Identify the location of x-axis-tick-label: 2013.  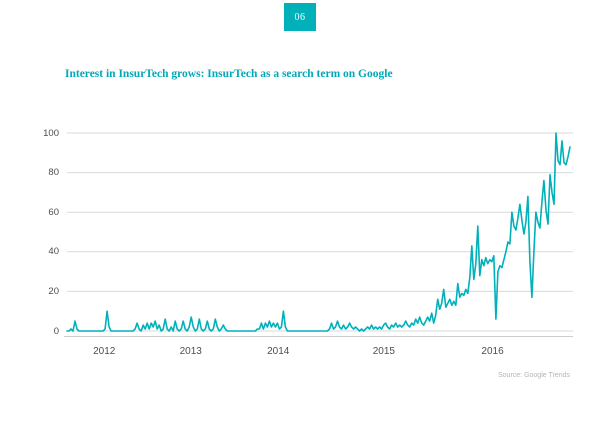
(190, 351).